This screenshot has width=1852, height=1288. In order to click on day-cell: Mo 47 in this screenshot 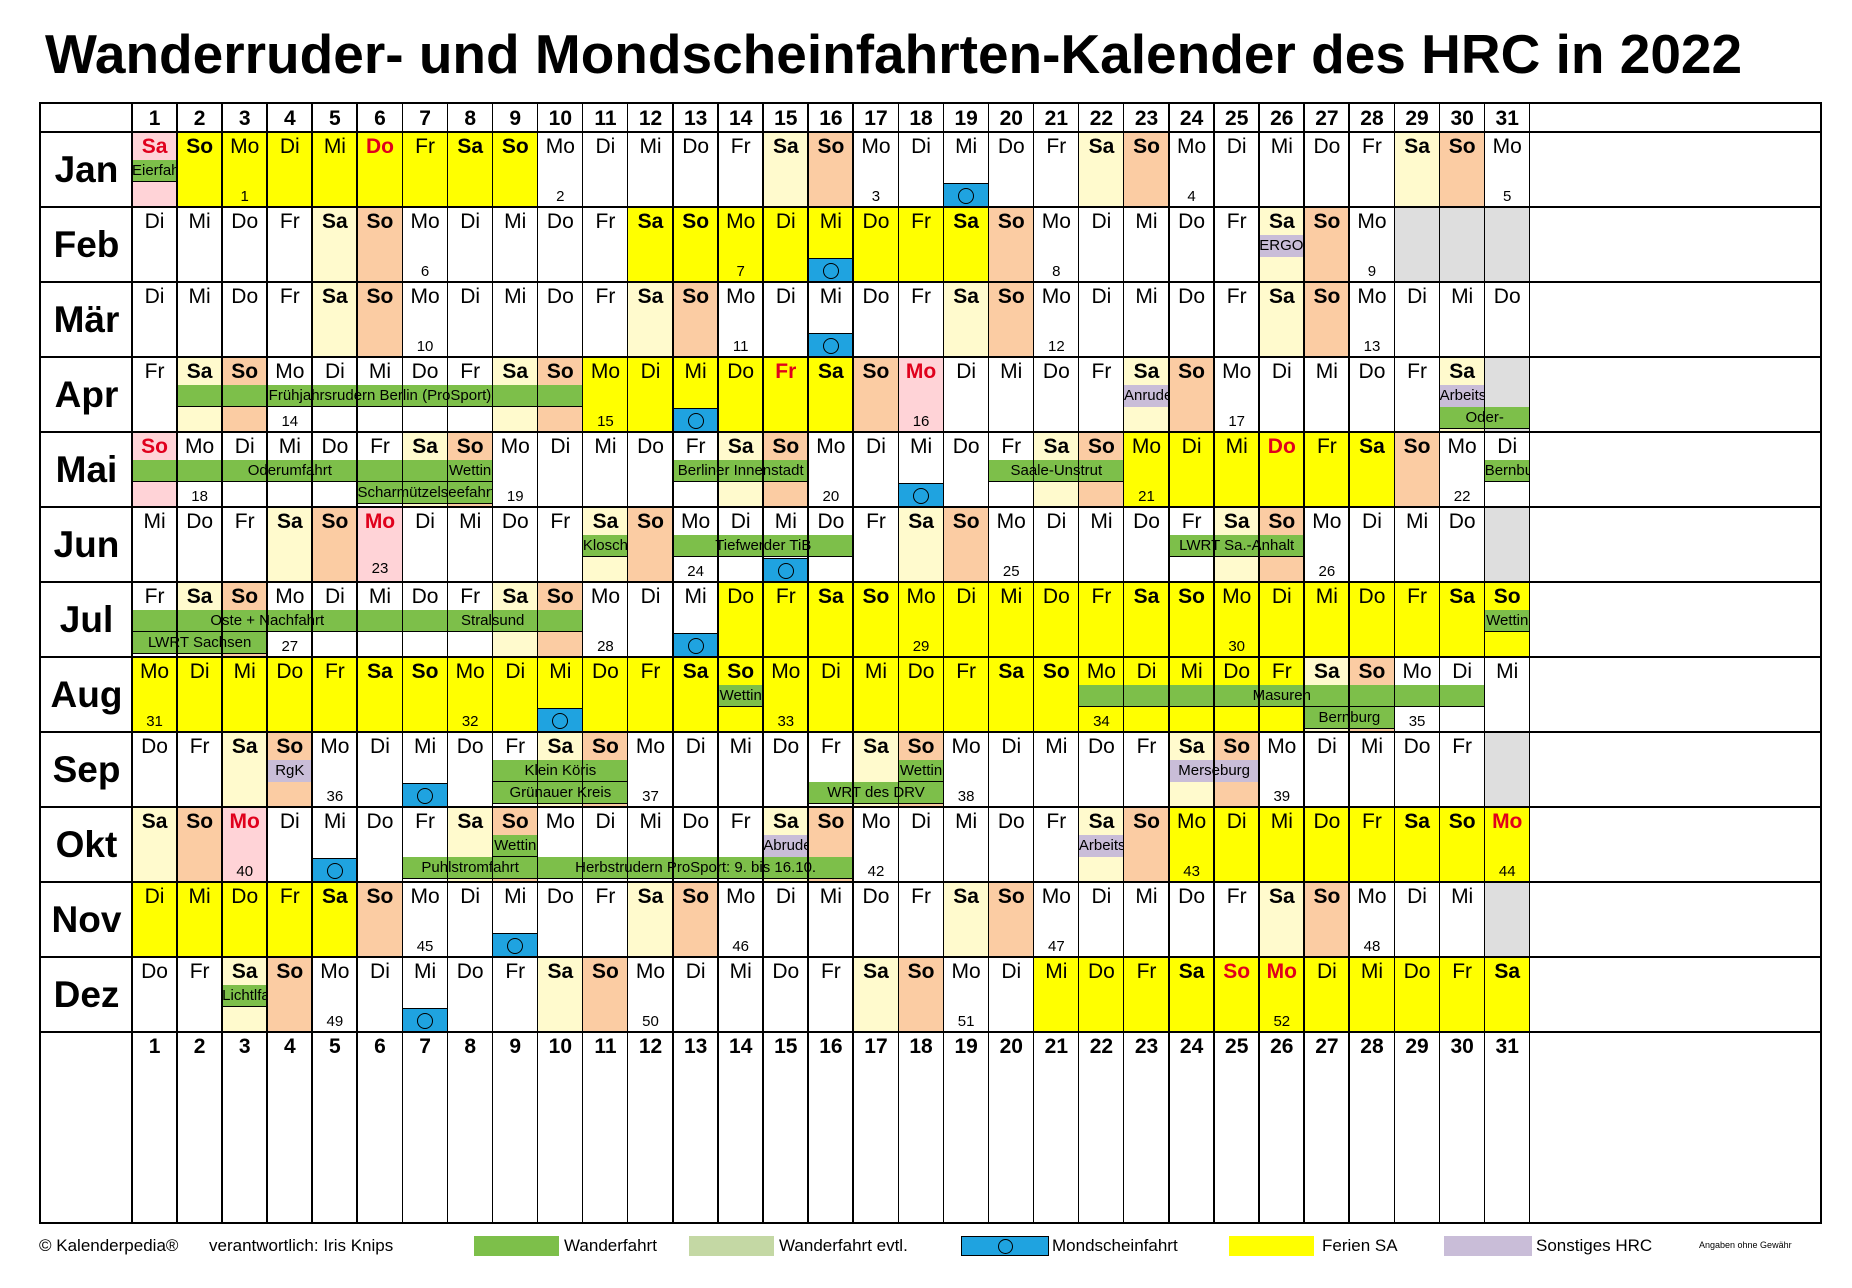, I will do `click(1056, 919)`.